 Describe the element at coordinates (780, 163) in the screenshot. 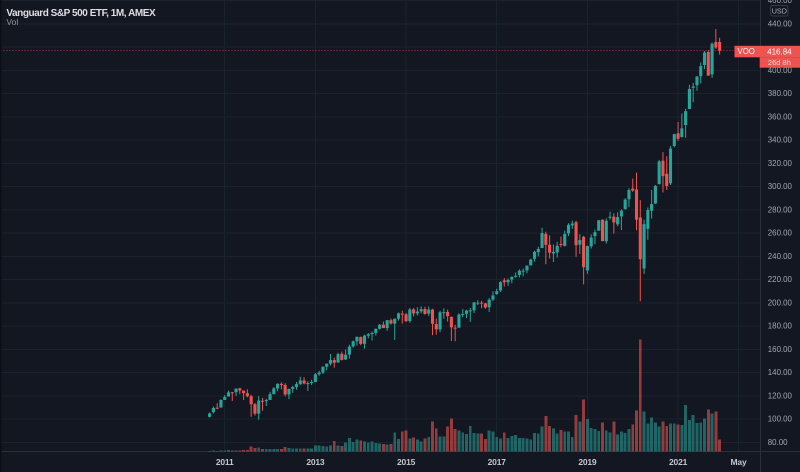

I see `svg-text: 320.00` at that location.